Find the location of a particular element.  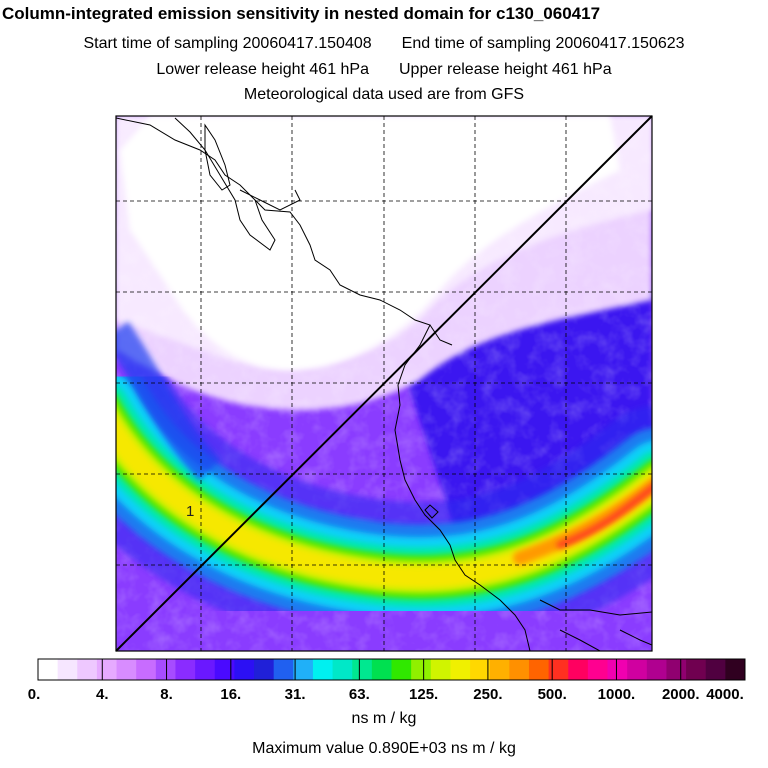

colorbar-tick-label: 1000. is located at coordinates (617, 694).